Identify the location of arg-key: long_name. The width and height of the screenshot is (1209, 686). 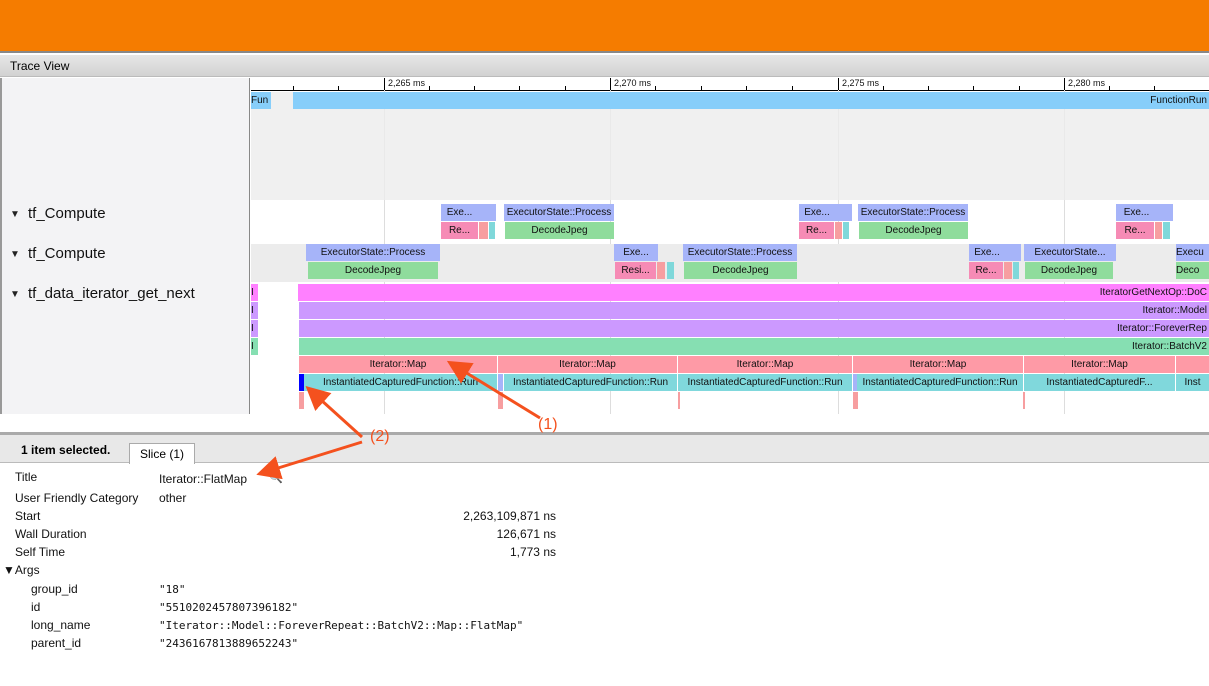
(61, 625).